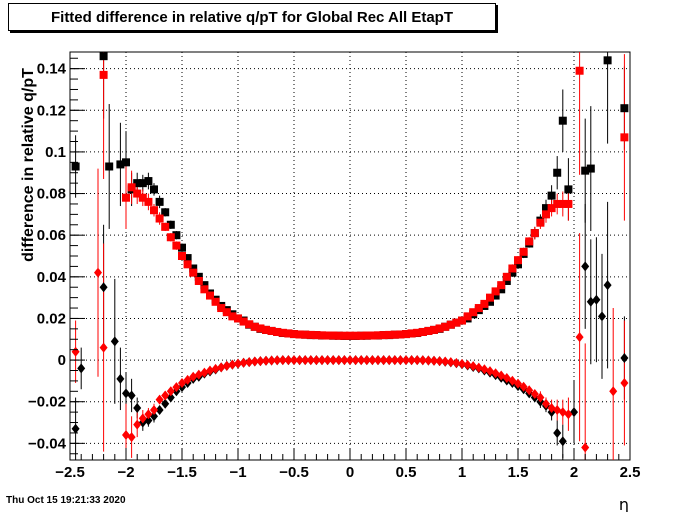 The height and width of the screenshot is (512, 700). What do you see at coordinates (624, 503) in the screenshot?
I see `x-axis-label: η` at bounding box center [624, 503].